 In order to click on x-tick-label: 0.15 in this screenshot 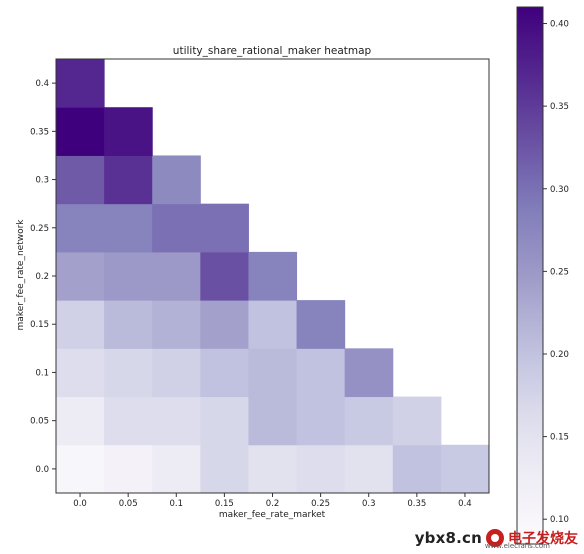, I will do `click(224, 504)`.